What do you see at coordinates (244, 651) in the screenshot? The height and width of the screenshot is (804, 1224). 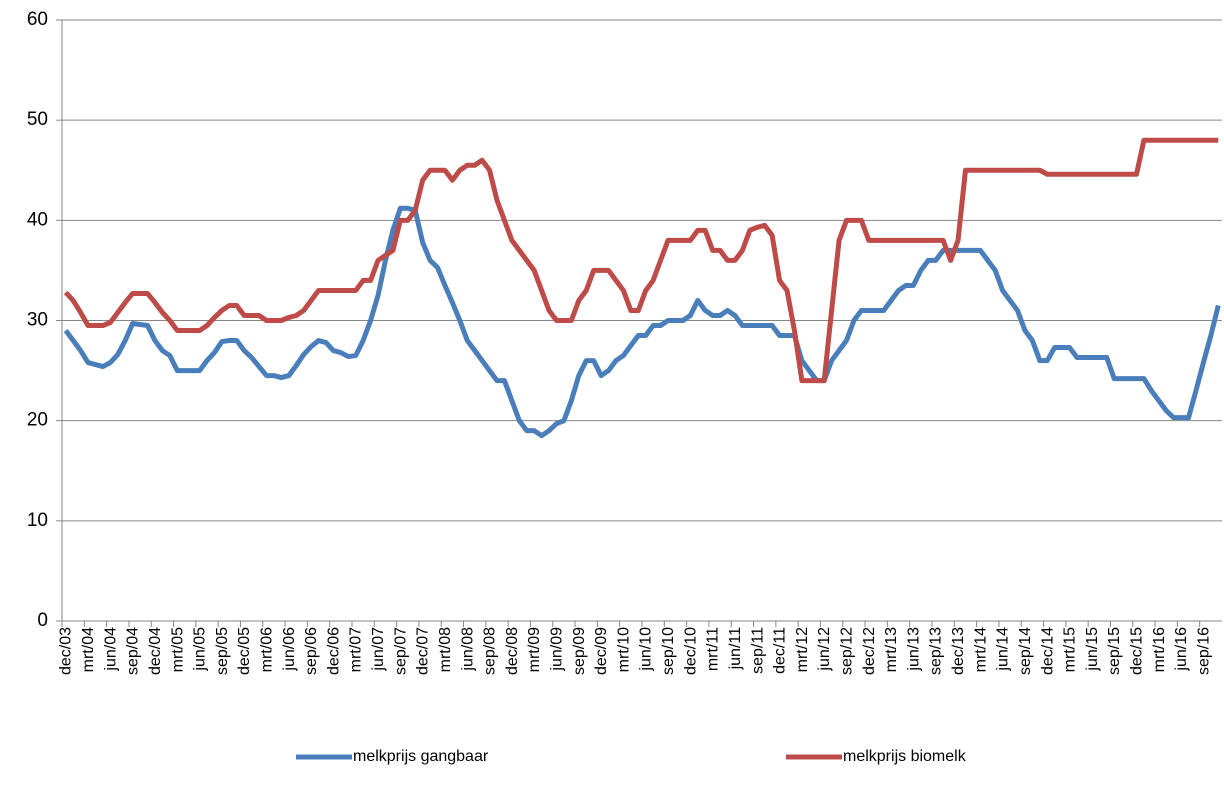 I see `x-tick-label: dec/05` at bounding box center [244, 651].